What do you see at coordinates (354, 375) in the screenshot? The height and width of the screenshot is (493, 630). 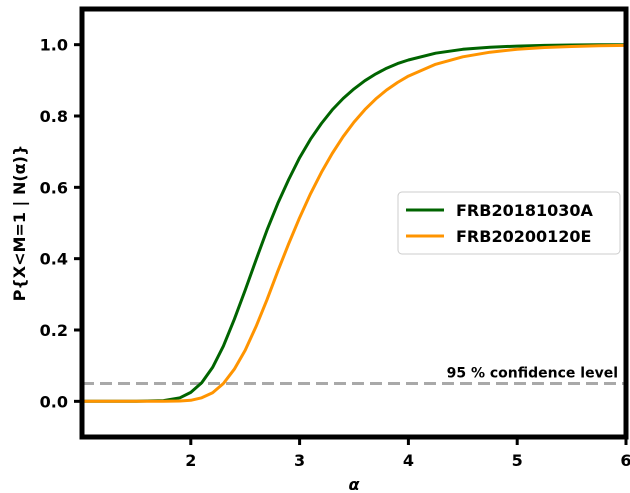 I see `confidence-reference: 95 % confidence level` at bounding box center [354, 375].